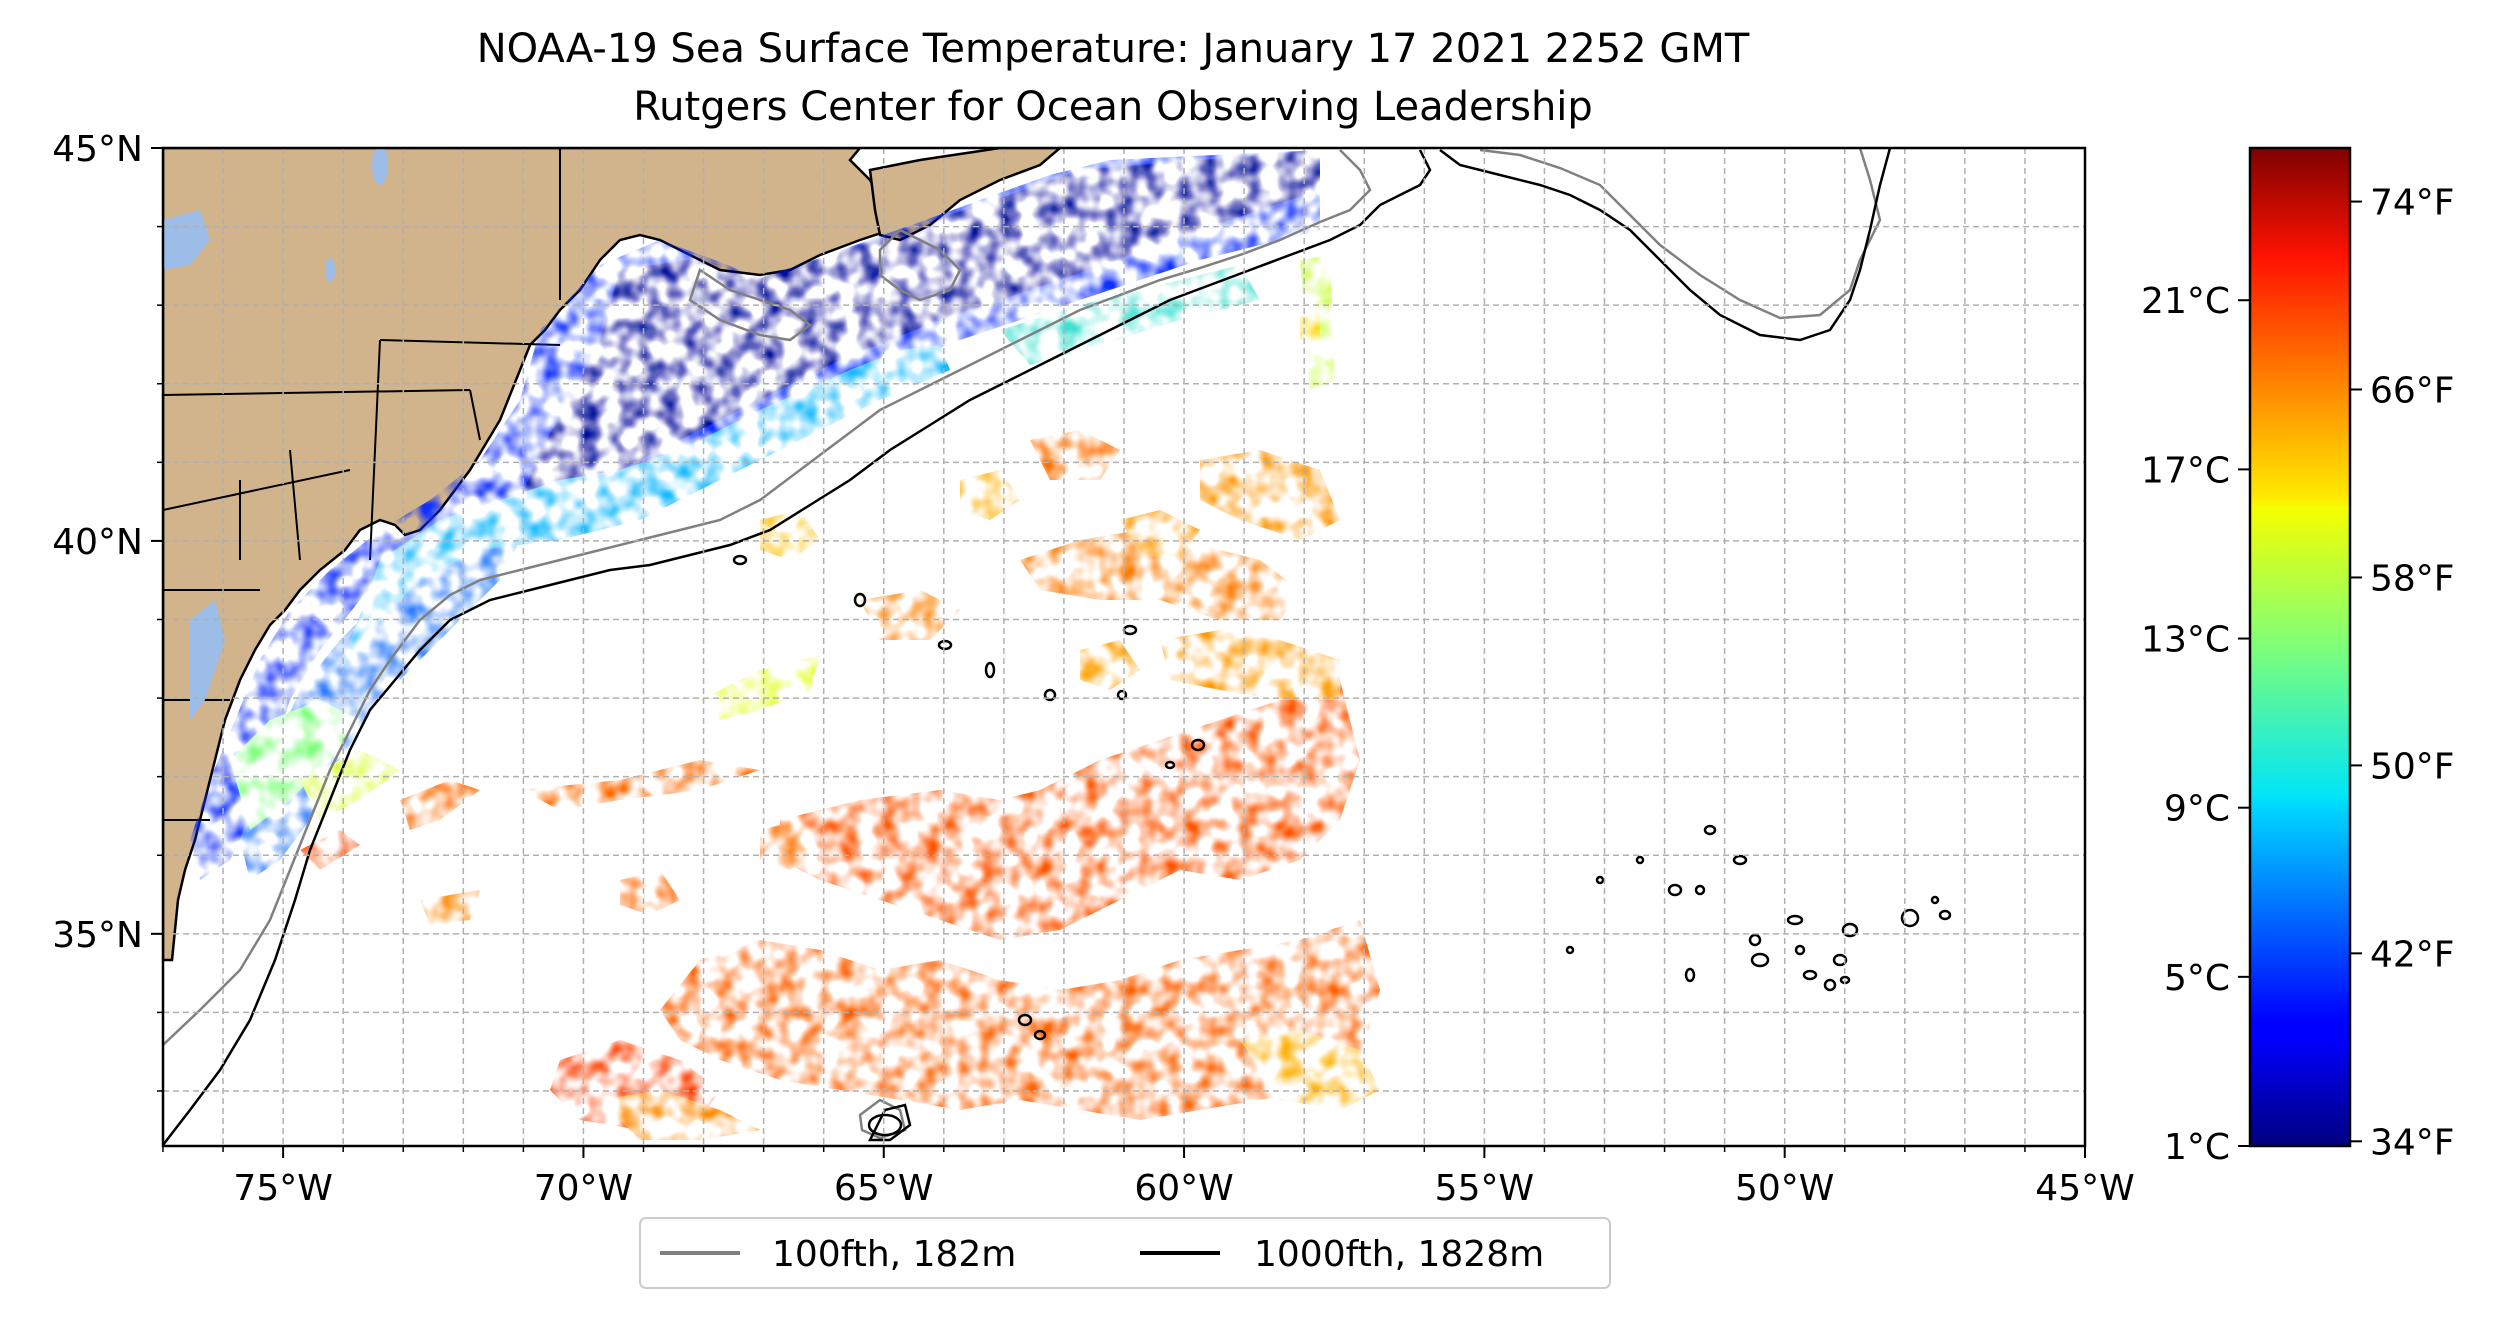 Image resolution: width=2502 pixels, height=1318 pixels. Describe the element at coordinates (97, 542) in the screenshot. I see `lat-tick-label: 40°N` at that location.